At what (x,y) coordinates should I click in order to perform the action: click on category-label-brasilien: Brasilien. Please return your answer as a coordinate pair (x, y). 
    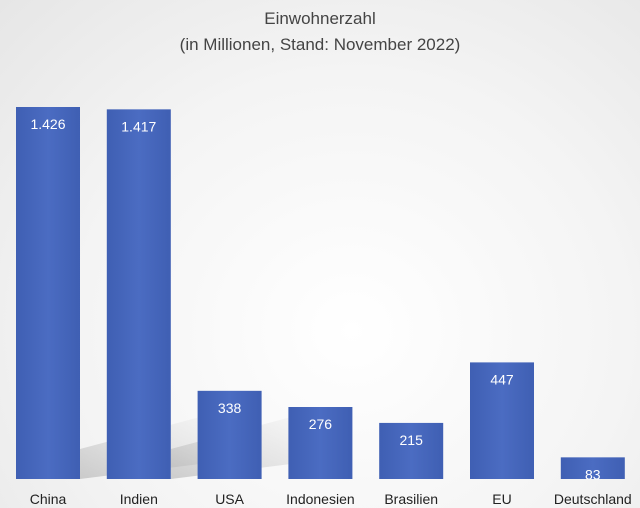
    Looking at the image, I should click on (411, 499).